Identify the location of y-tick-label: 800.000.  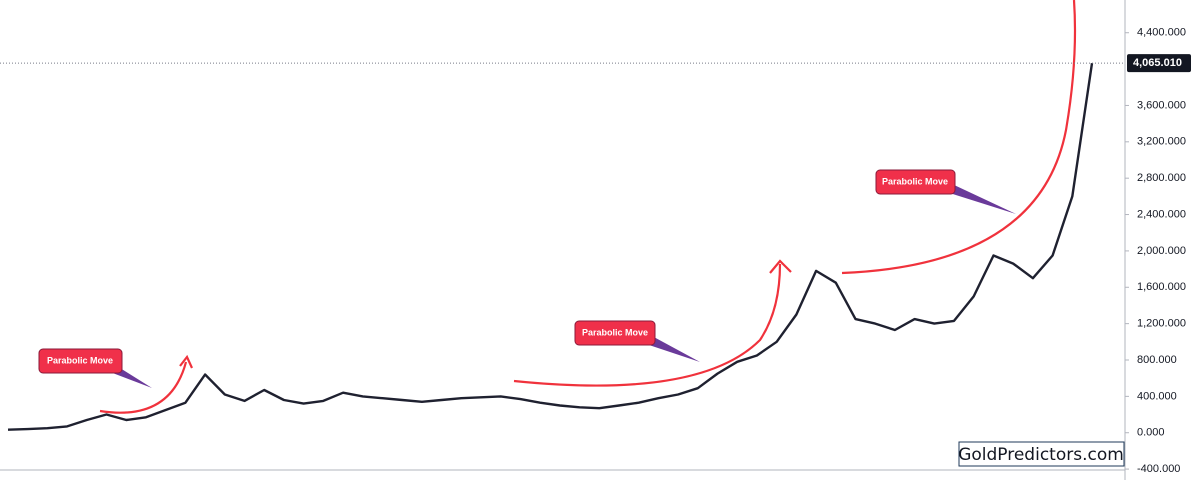
(1157, 360).